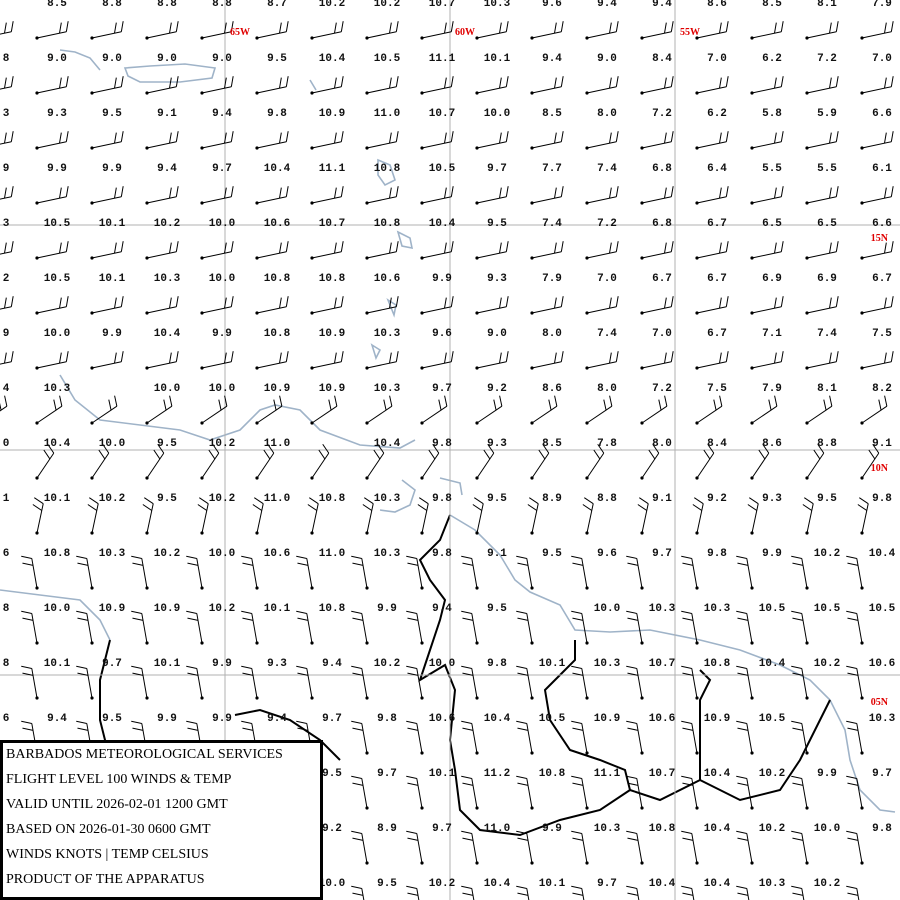  Describe the element at coordinates (607, 169) in the screenshot. I see `temperature: 7.4` at that location.